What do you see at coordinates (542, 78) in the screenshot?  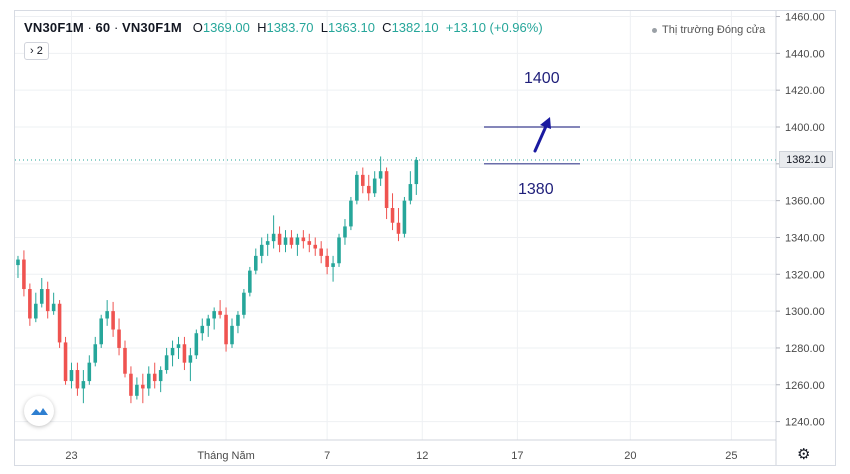 I see `annotation-upper-label: 1400` at bounding box center [542, 78].